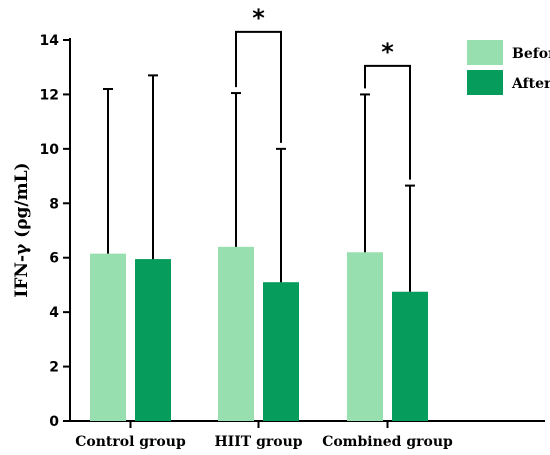 The image size is (550, 455). I want to click on y-tick-label-6: 6, so click(54, 259).